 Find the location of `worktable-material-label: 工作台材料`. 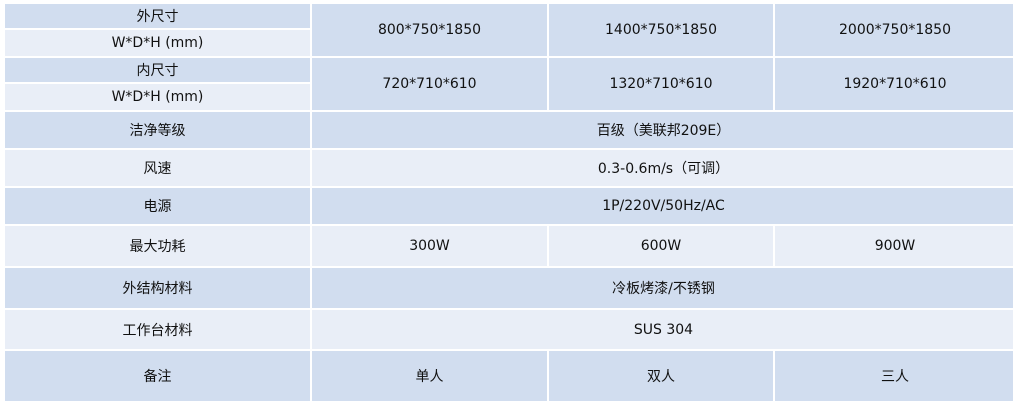

worktable-material-label: 工作台材料 is located at coordinates (157, 329).